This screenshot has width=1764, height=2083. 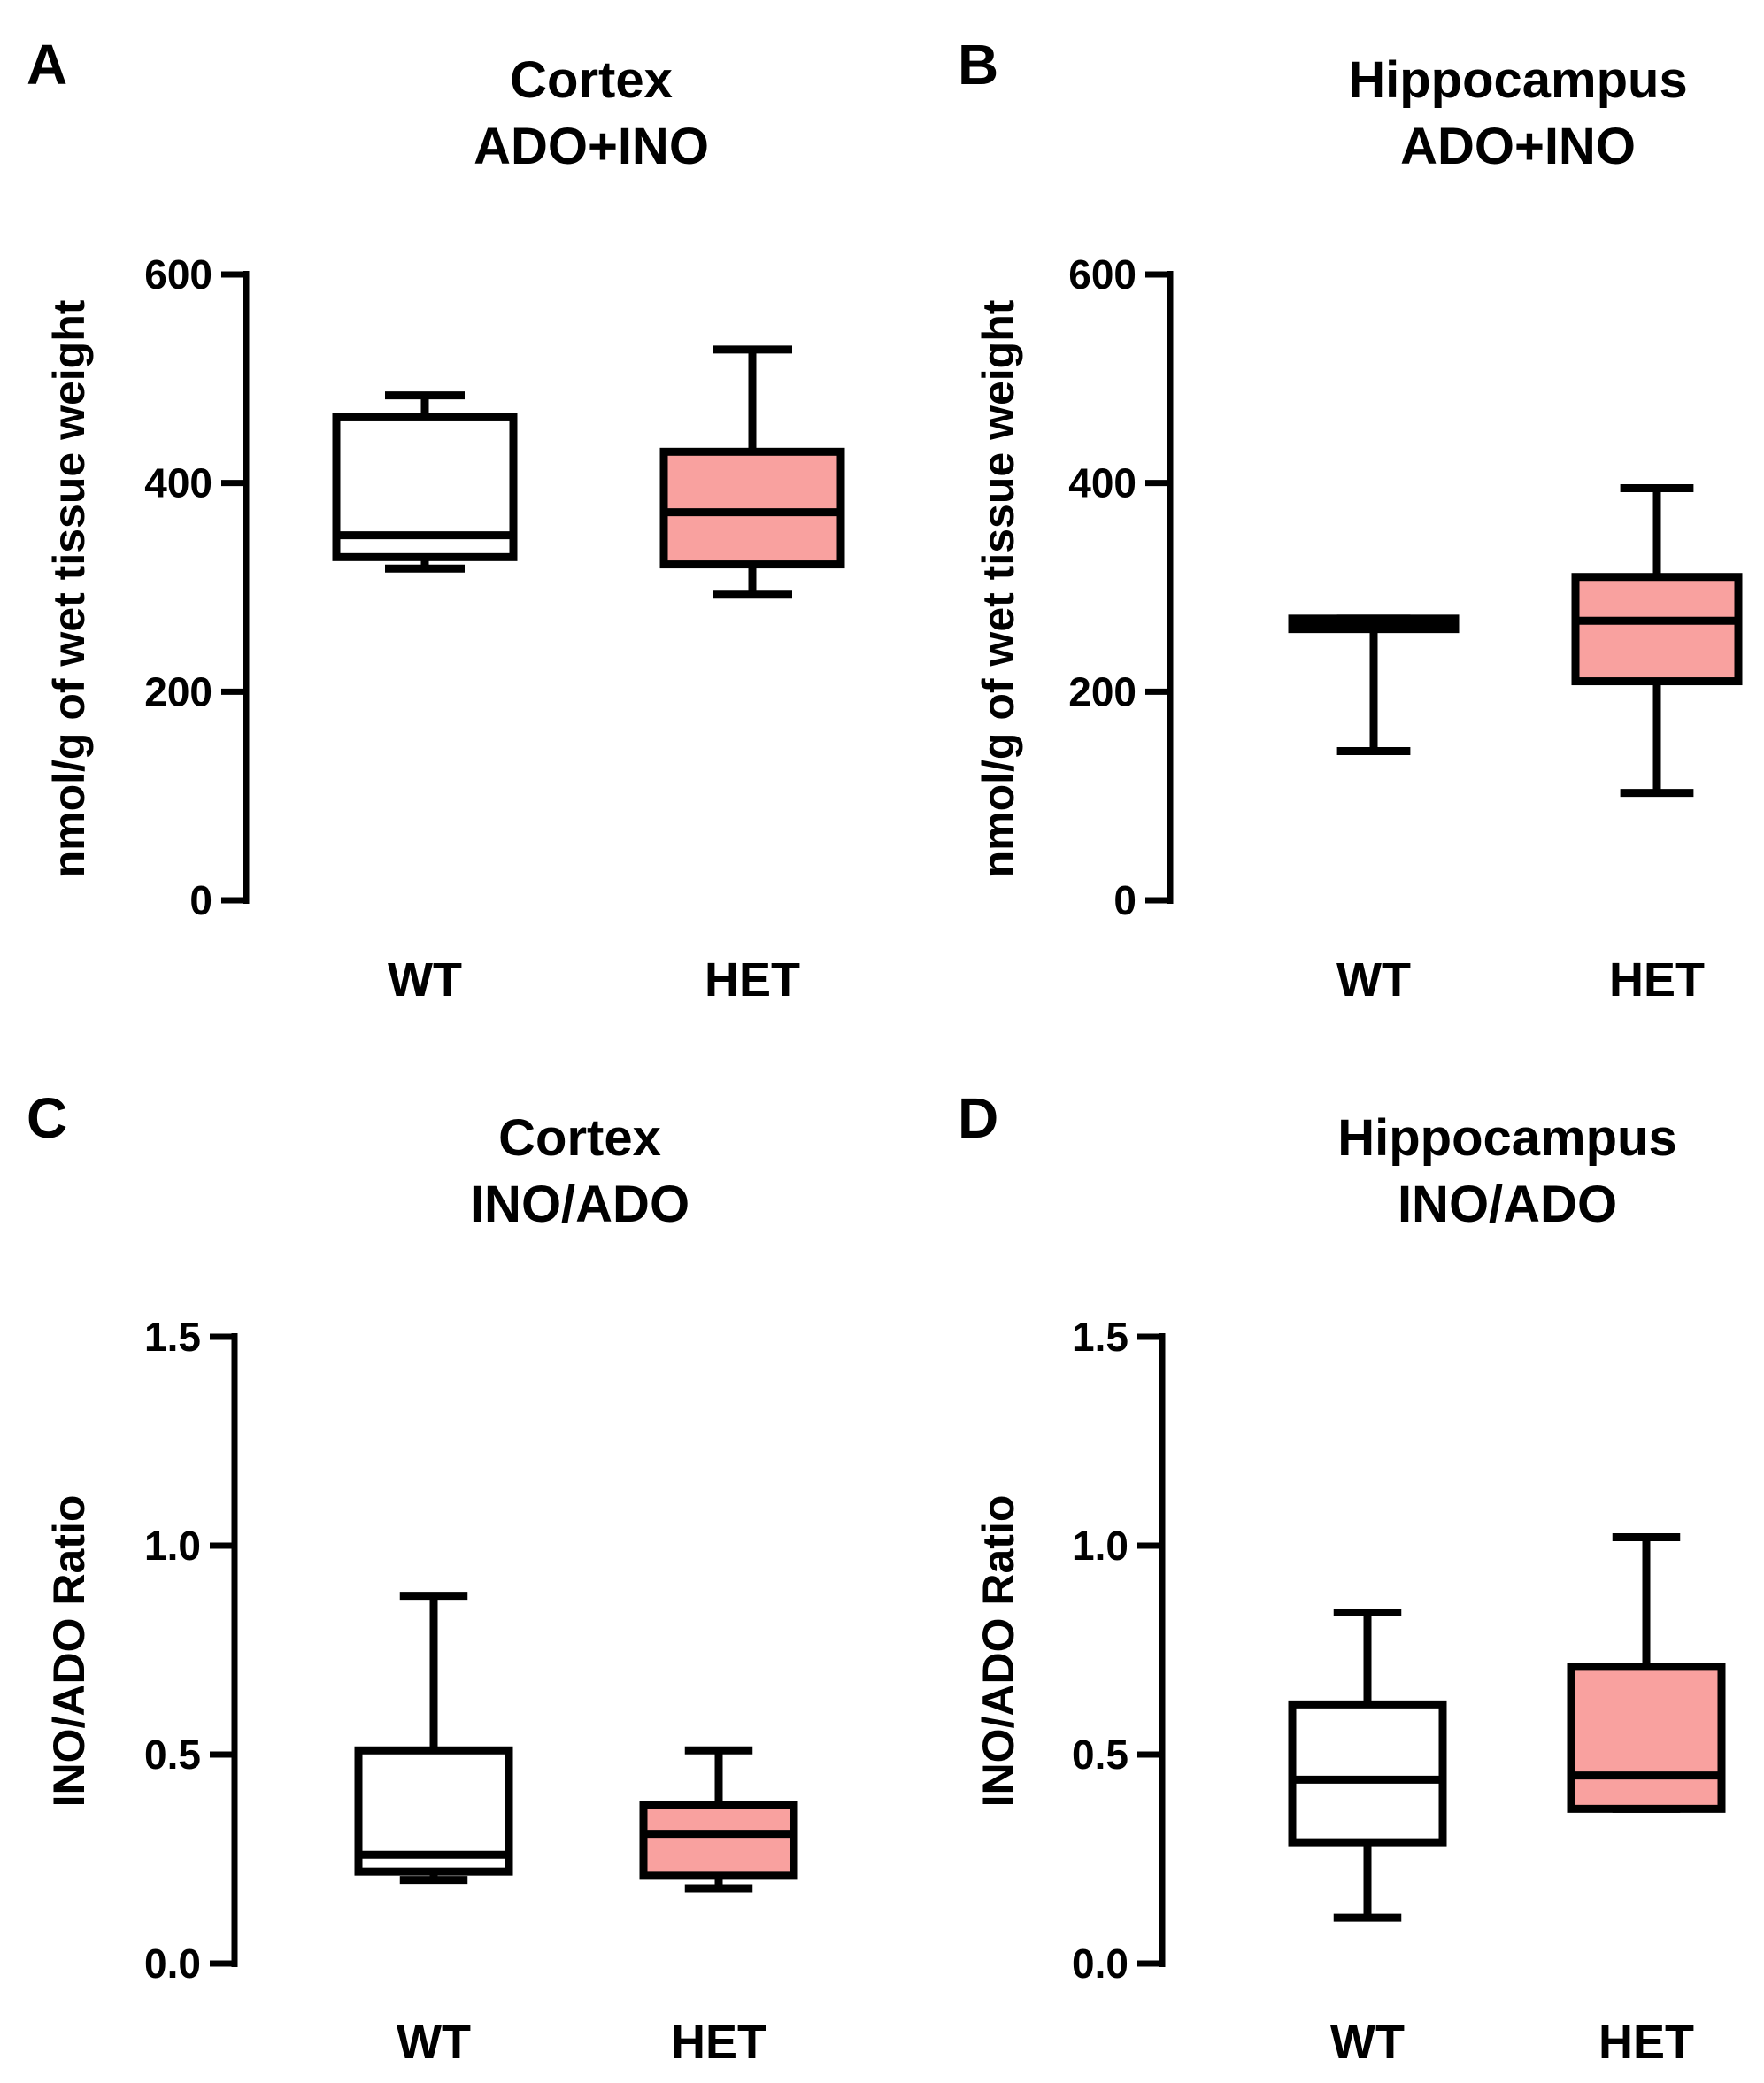 I want to click on panel-c-y-tick-label: 1.0, so click(x=172, y=1546).